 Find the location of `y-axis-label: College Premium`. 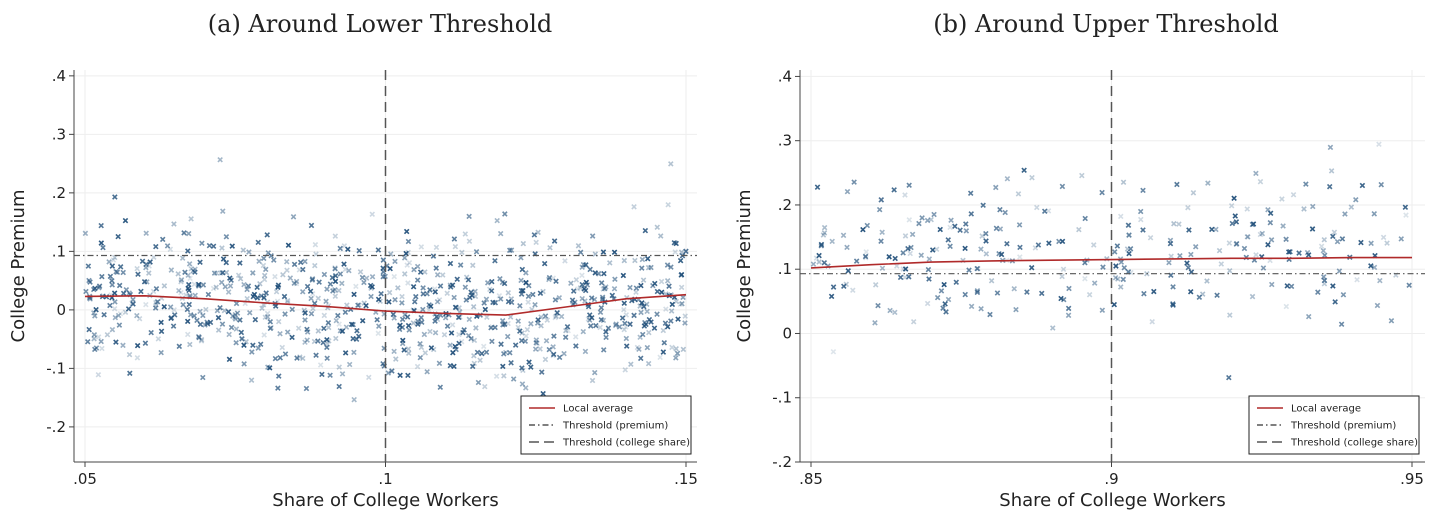

y-axis-label: College Premium is located at coordinates (18, 266).